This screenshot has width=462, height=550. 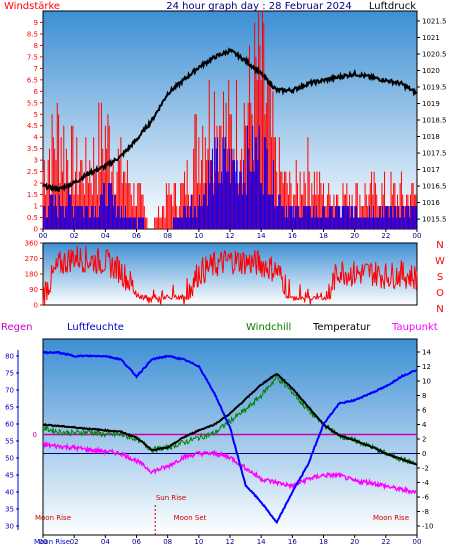 I want to click on humidity-tick-label: 40, so click(x=9, y=493).